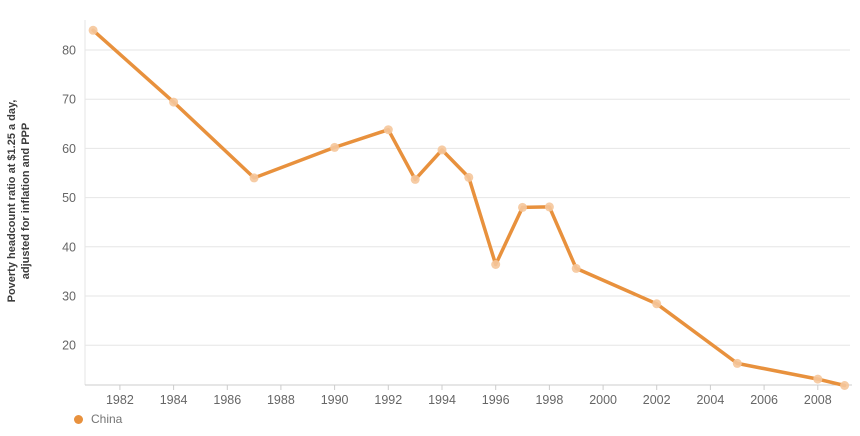 Image resolution: width=860 pixels, height=436 pixels. Describe the element at coordinates (69, 297) in the screenshot. I see `y-tick-label: 30` at that location.